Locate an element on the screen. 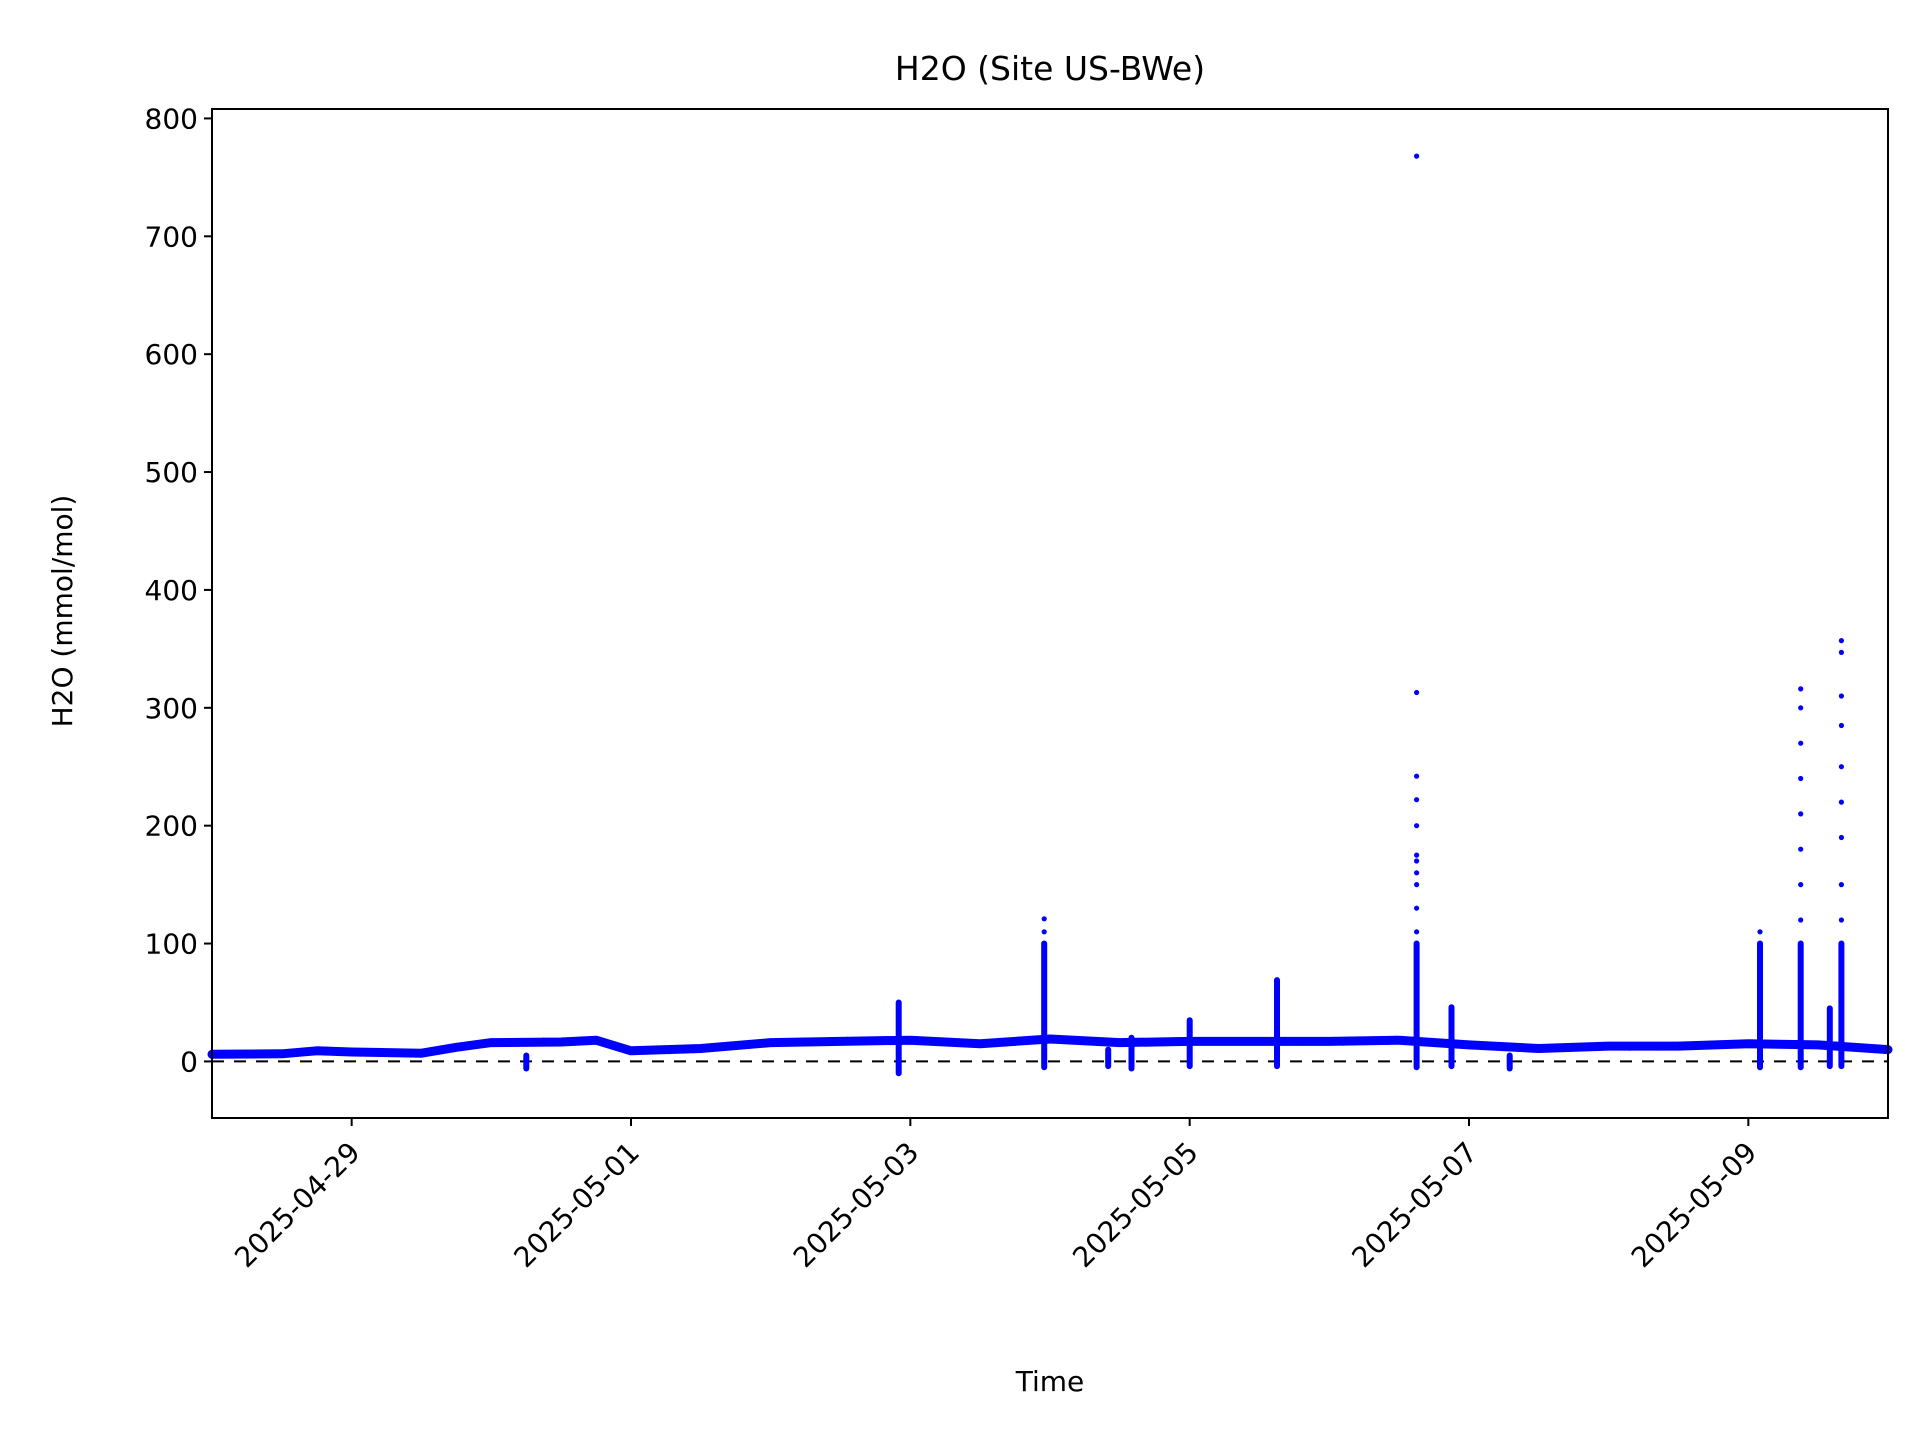  y-tick-label: 200 is located at coordinates (171, 826).